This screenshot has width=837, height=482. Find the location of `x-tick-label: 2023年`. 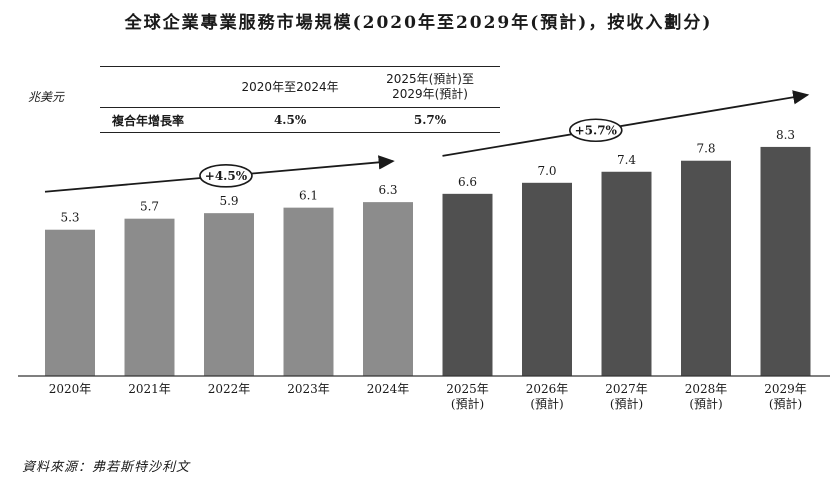

x-tick-label: 2023年 is located at coordinates (308, 389).